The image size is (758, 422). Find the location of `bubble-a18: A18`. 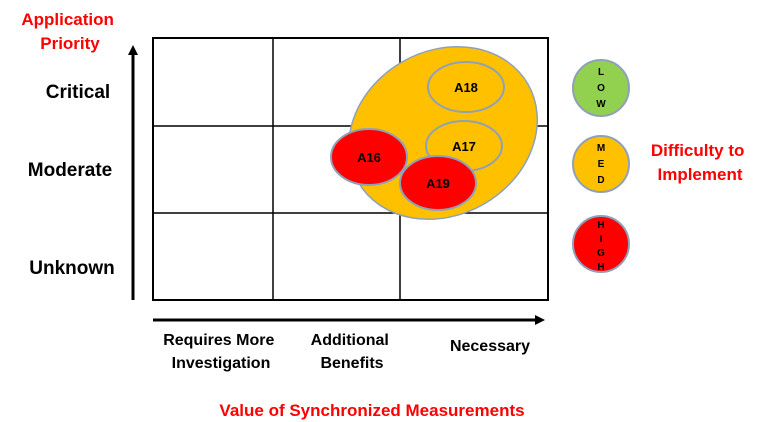

bubble-a18: A18 is located at coordinates (466, 87).